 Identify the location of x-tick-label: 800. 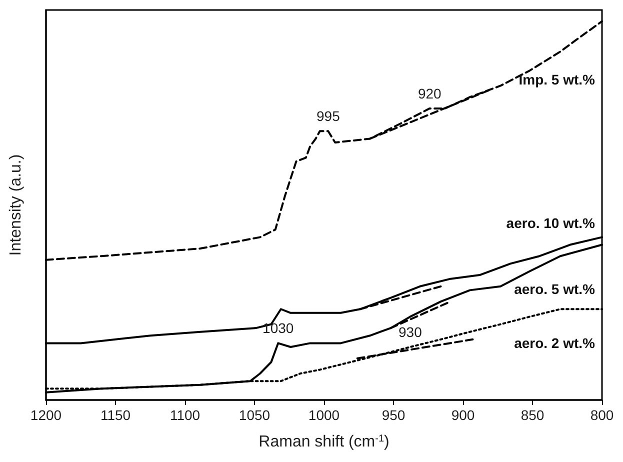
(602, 415).